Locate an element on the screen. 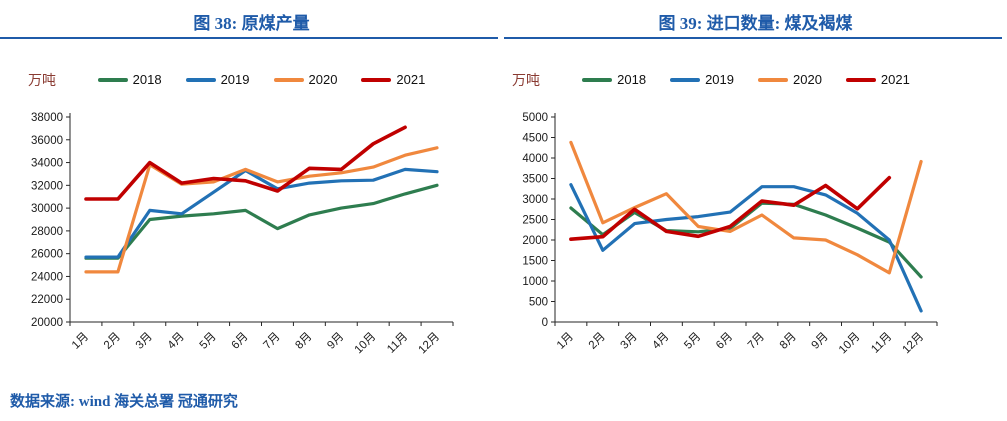  svg-text: 2500 is located at coordinates (535, 221).